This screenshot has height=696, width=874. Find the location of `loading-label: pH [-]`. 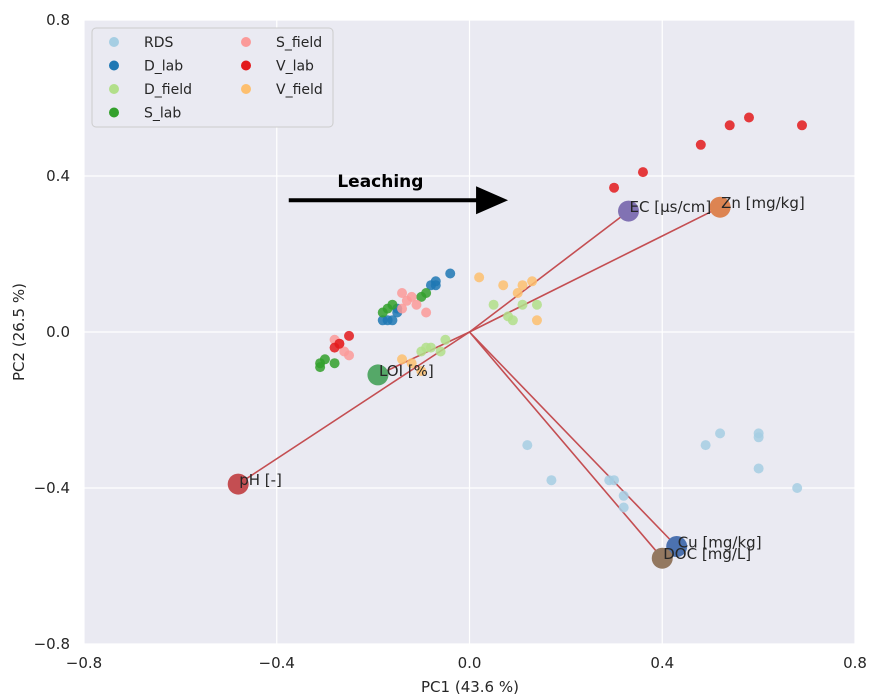

loading-label: pH [-] is located at coordinates (260, 480).